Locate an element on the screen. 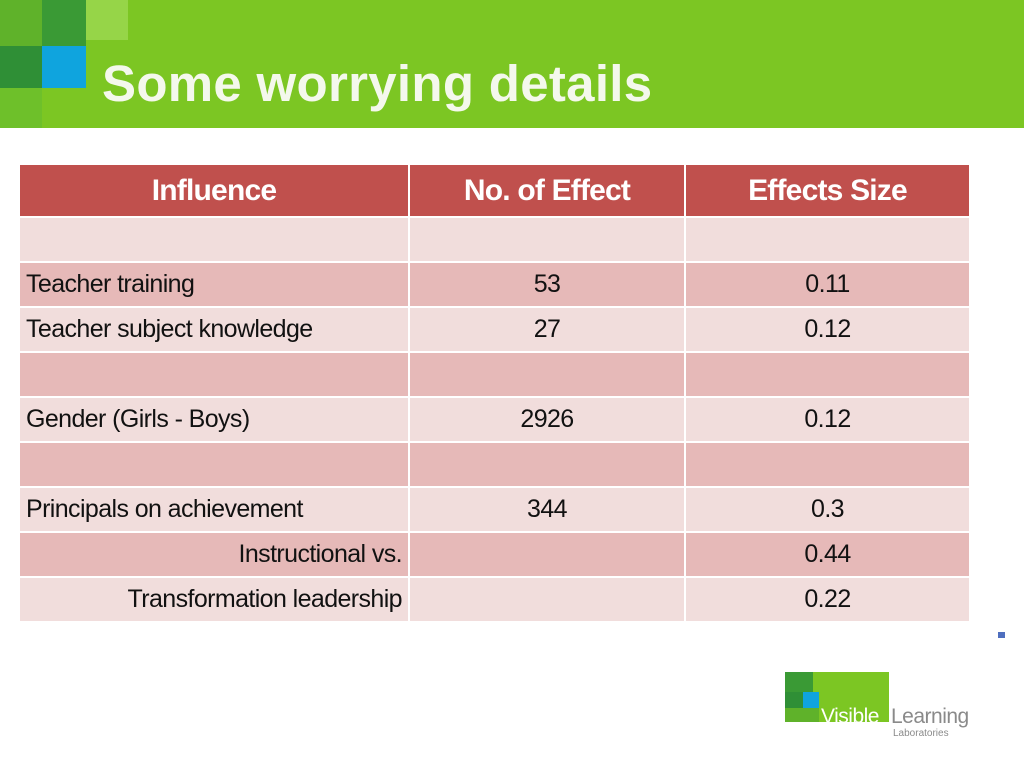 This screenshot has height=768, width=1024. cell-influence: Teacher training is located at coordinates (214, 284).